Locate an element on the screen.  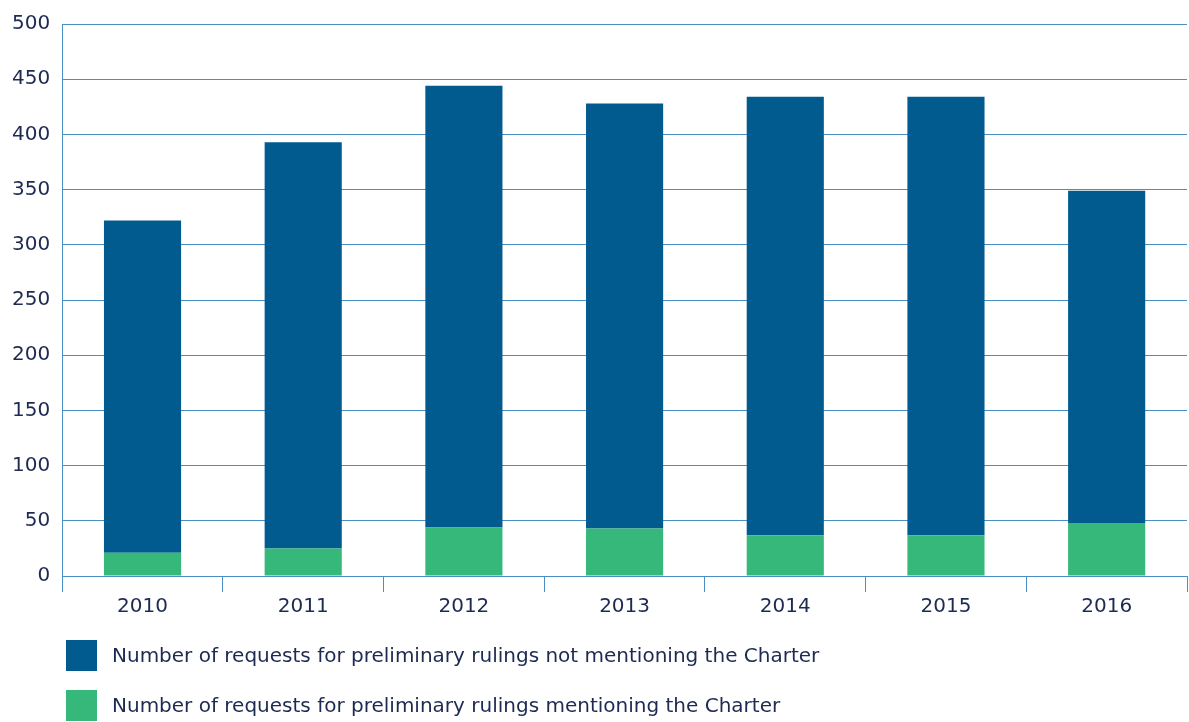
x-tick-label: 2012 is located at coordinates (464, 605).